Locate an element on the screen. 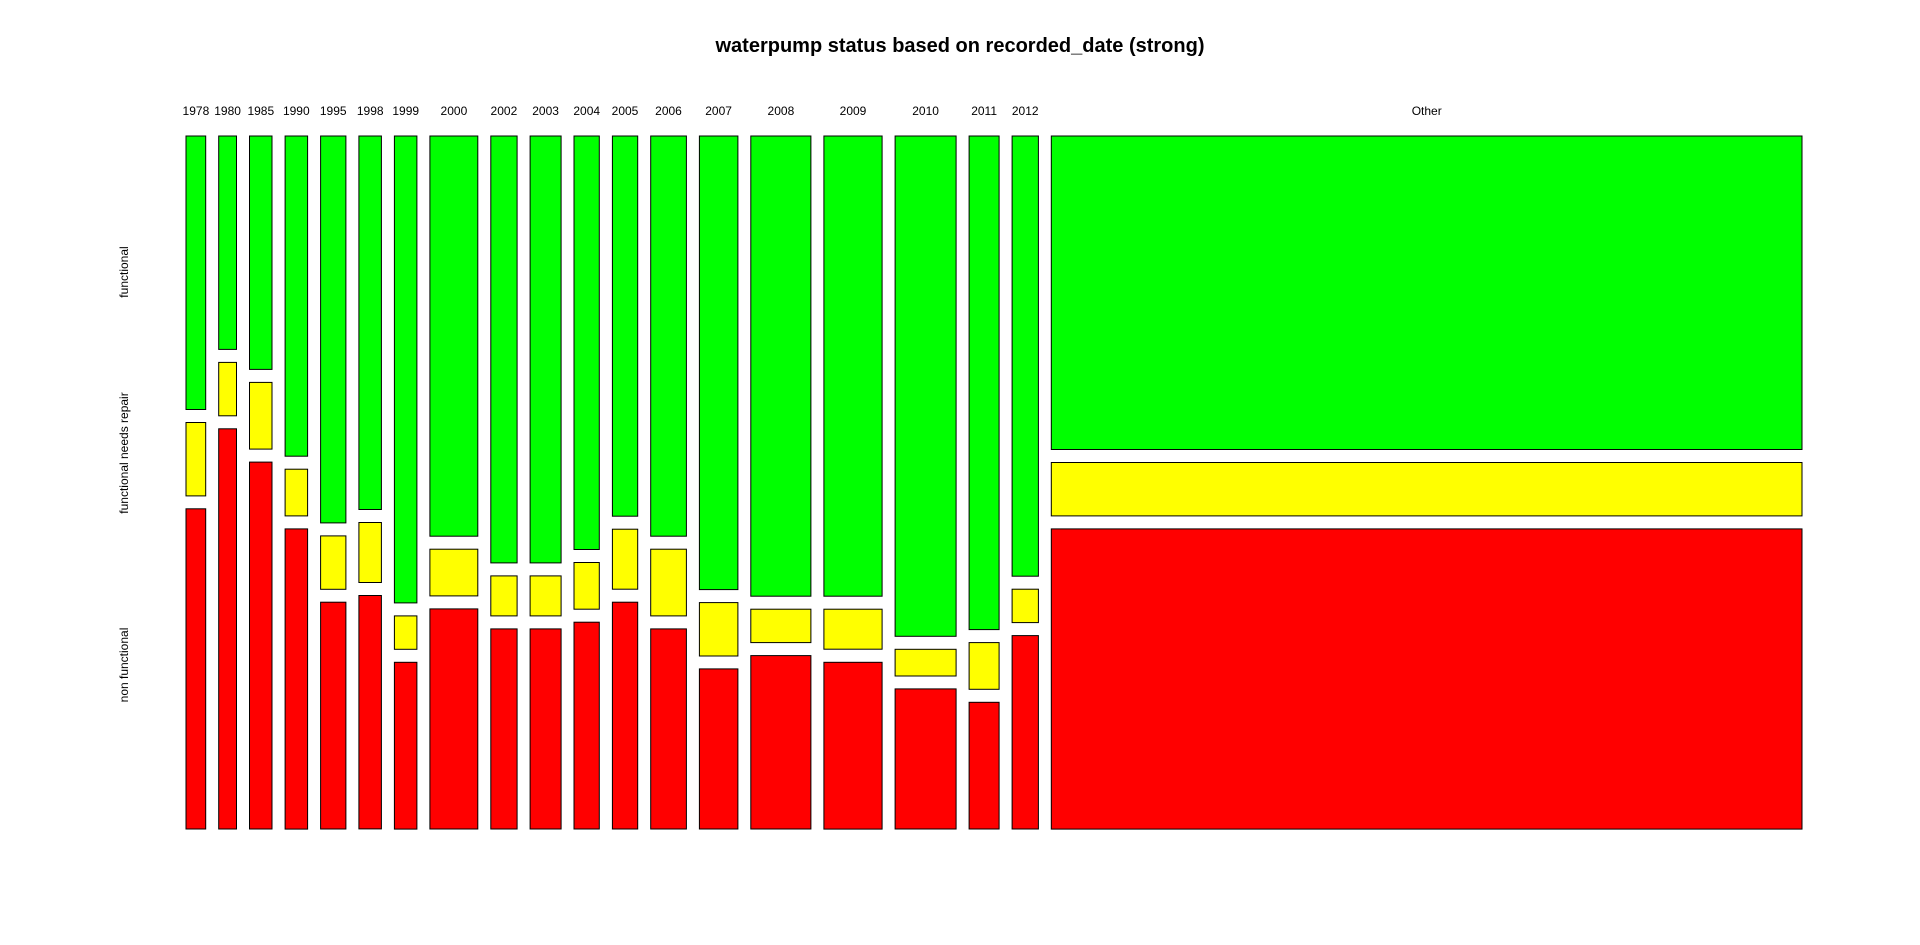 This screenshot has width=1920, height=945. tile-2008-non-functional is located at coordinates (781, 742).